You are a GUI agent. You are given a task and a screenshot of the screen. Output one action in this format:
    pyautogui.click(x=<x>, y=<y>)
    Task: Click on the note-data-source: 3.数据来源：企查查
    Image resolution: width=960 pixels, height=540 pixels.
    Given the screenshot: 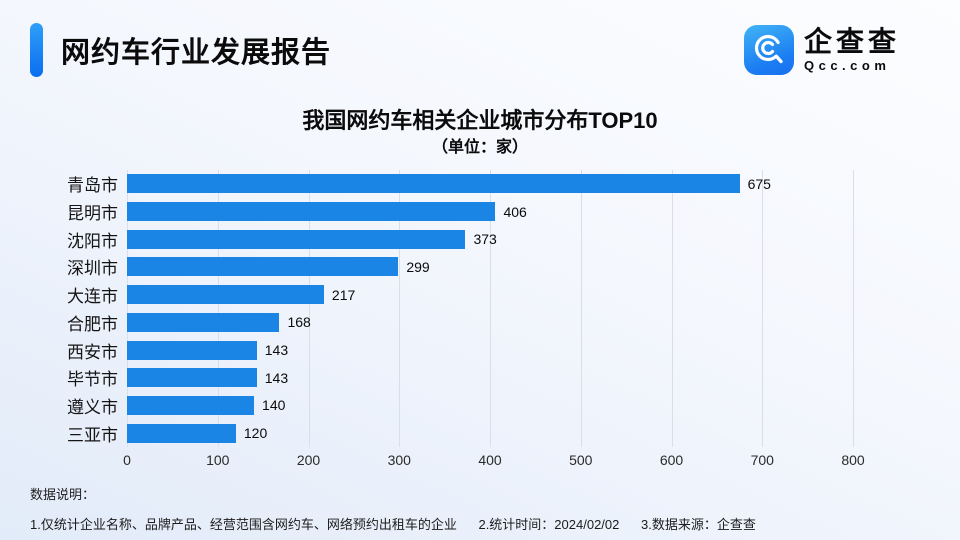 What is the action you would take?
    pyautogui.click(x=698, y=524)
    